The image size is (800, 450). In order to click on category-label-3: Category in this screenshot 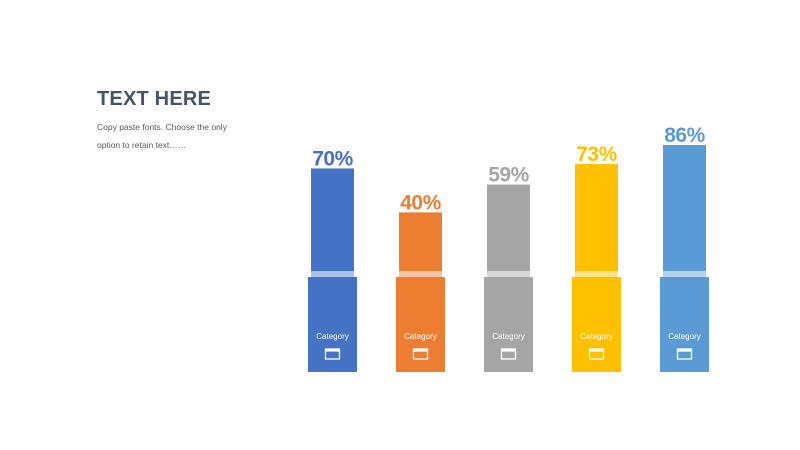, I will do `click(508, 336)`.